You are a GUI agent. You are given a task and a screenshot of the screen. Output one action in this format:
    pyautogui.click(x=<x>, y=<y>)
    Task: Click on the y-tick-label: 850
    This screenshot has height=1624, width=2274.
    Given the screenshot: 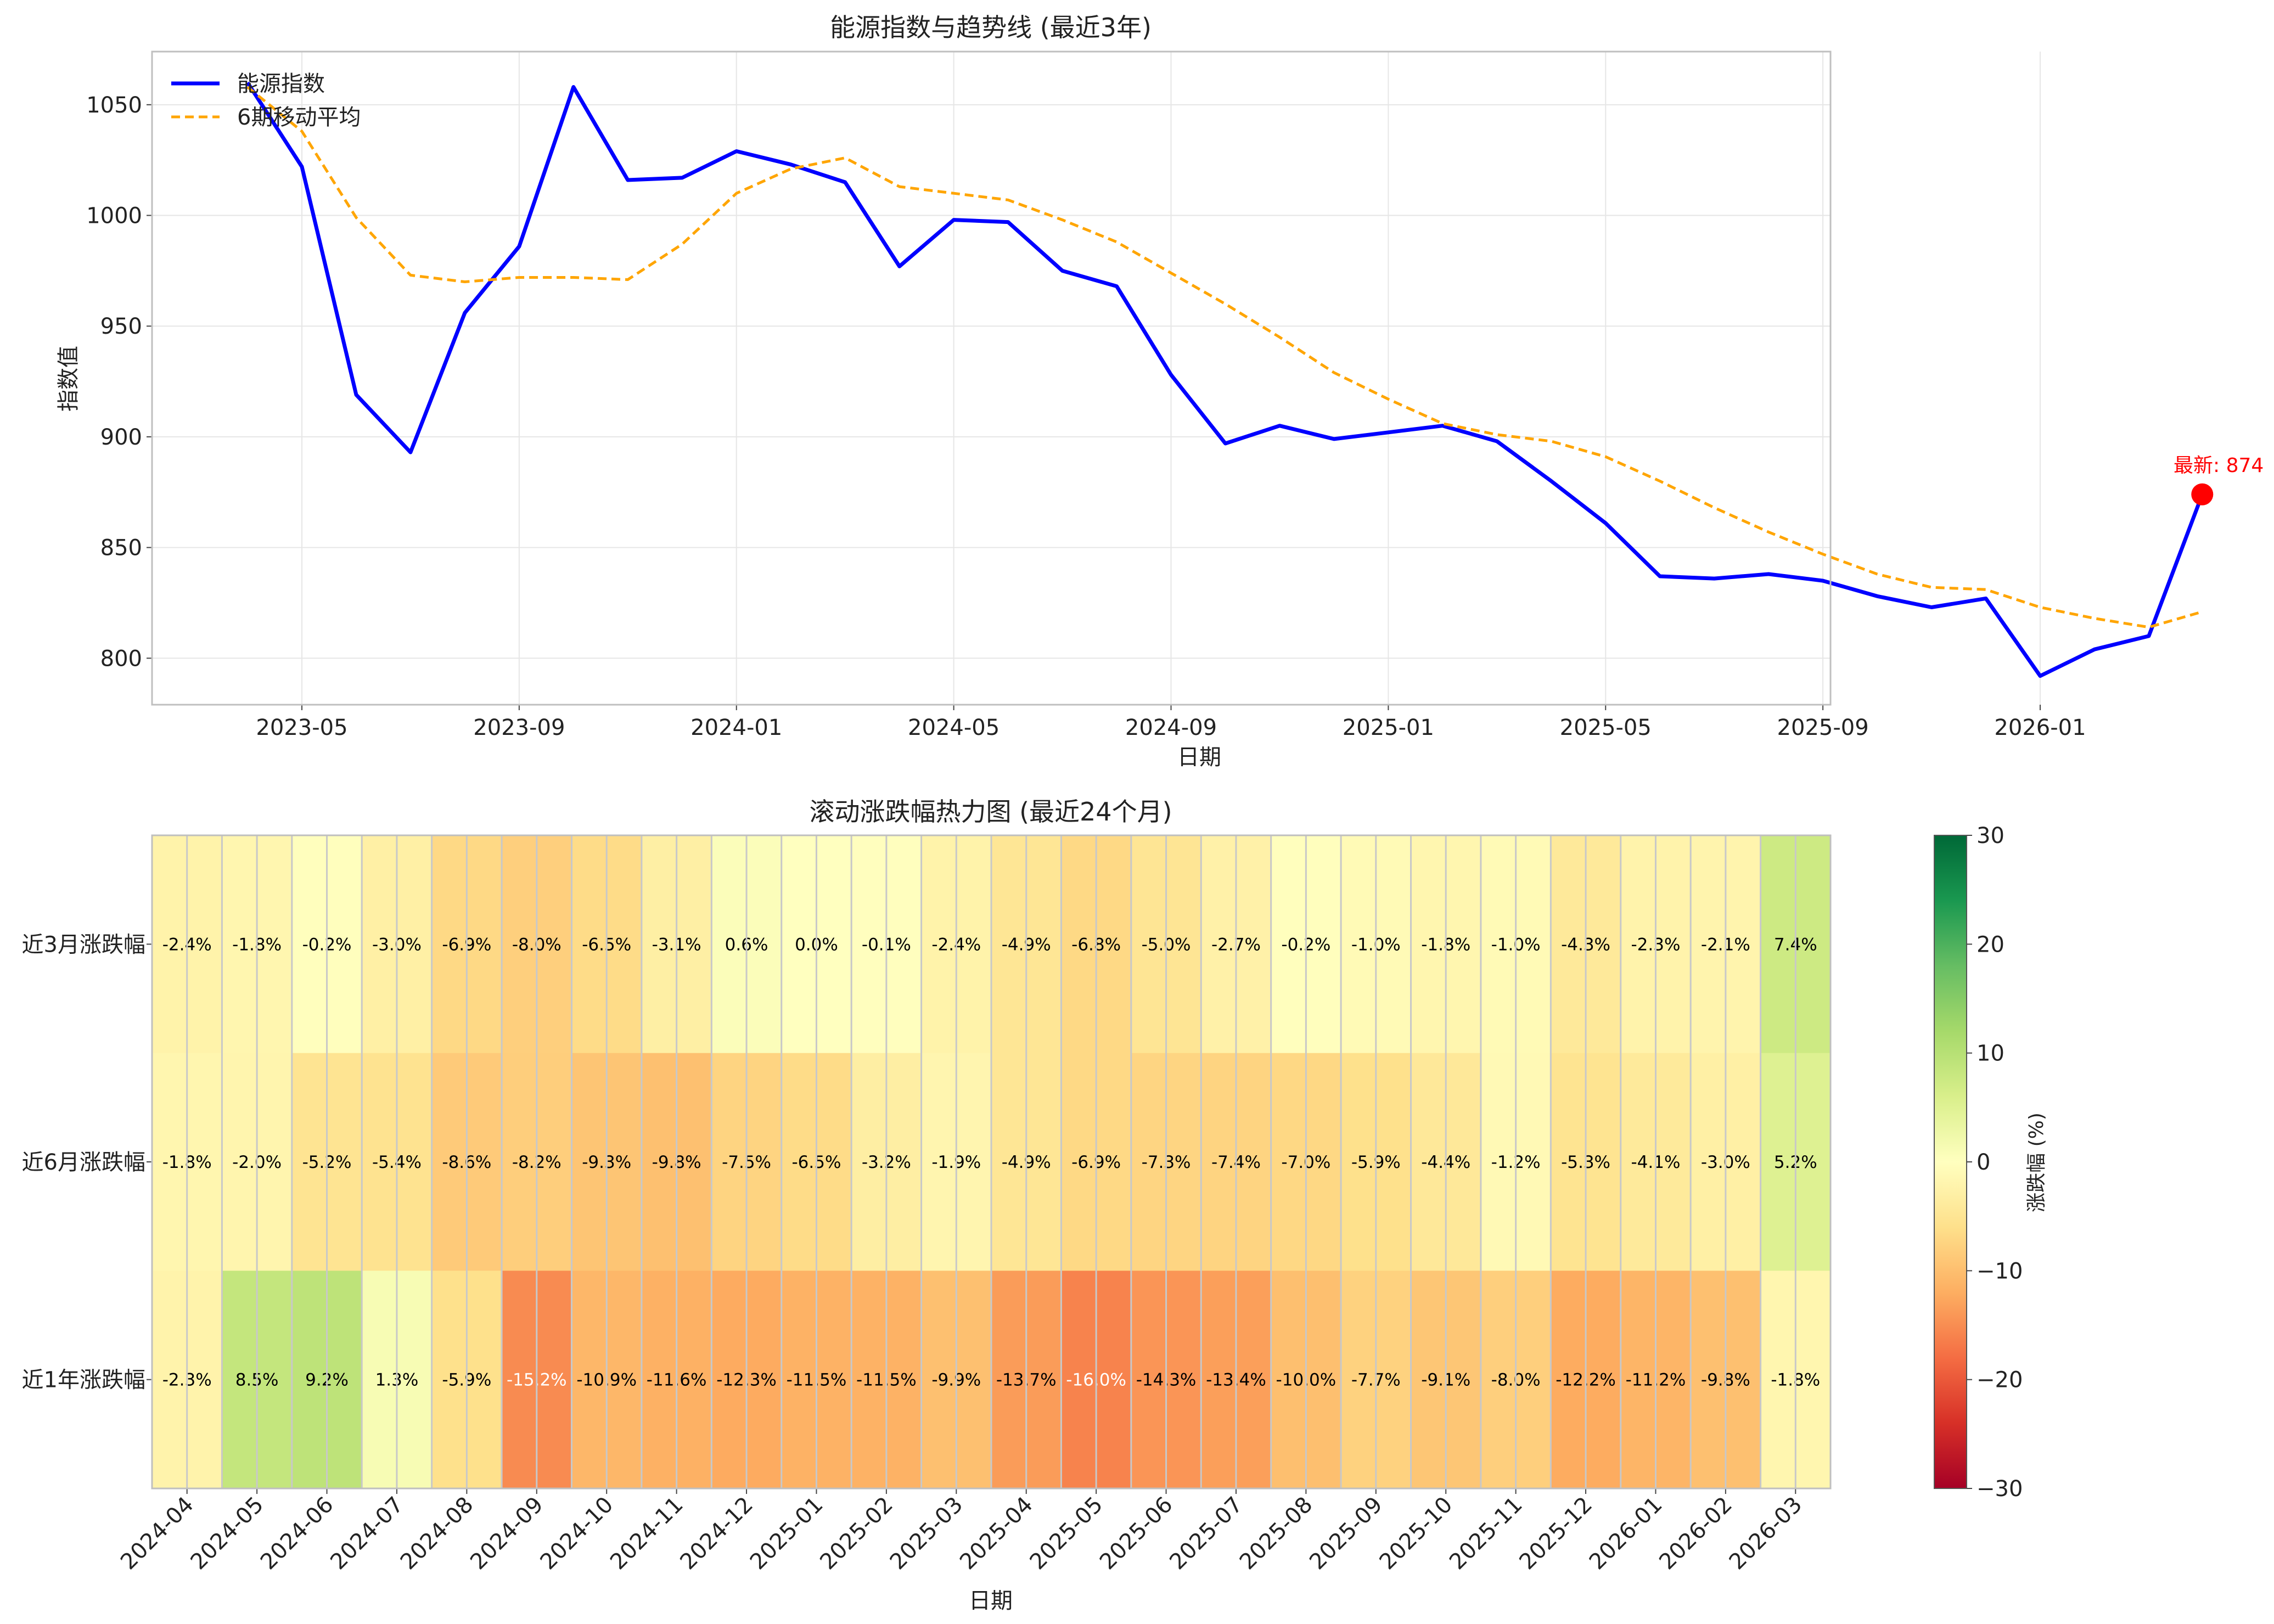 What is the action you would take?
    pyautogui.click(x=121, y=548)
    